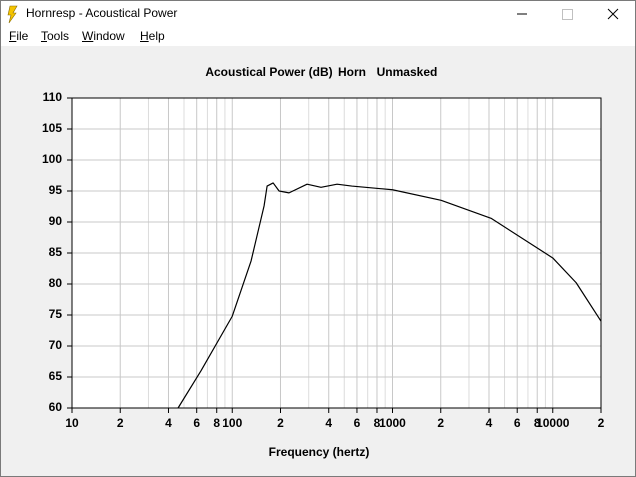 The height and width of the screenshot is (477, 636). Describe the element at coordinates (56, 407) in the screenshot. I see `y-tick-label: 60` at that location.